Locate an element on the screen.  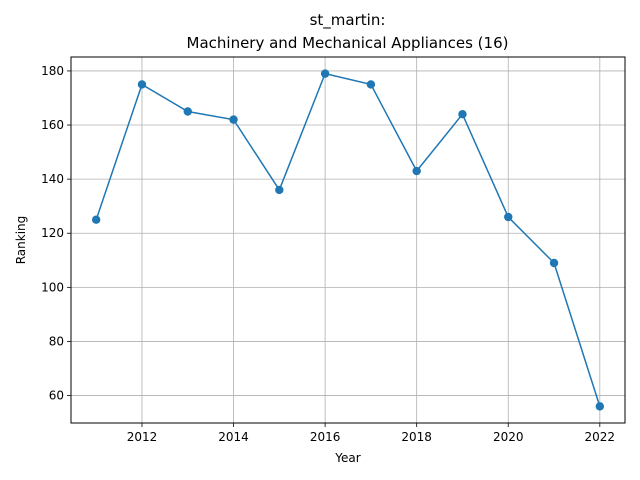
x-tick-label: 2018 is located at coordinates (416, 437).